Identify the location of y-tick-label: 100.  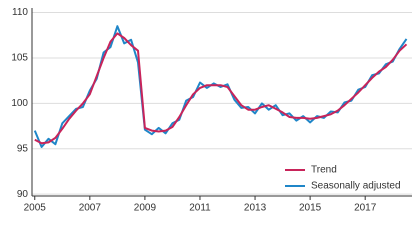
(19, 103).